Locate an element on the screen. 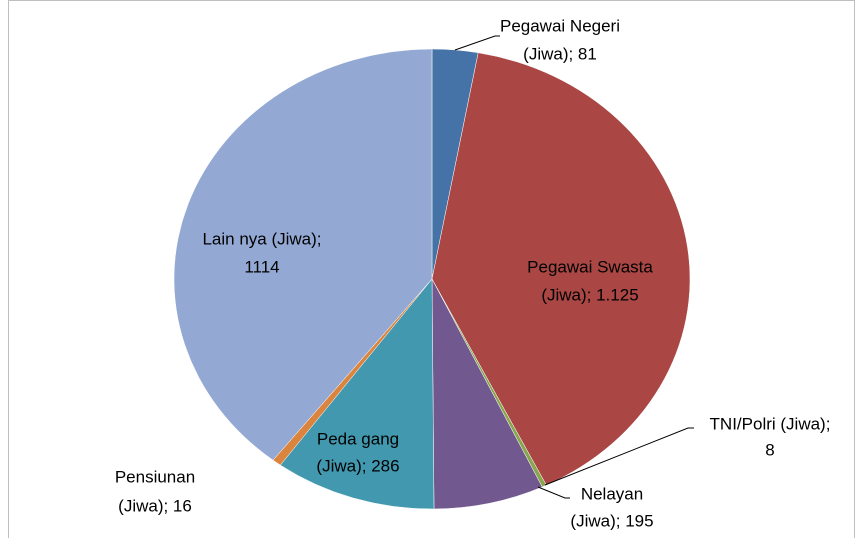 Image resolution: width=861 pixels, height=538 pixels. data-label: (Jiwa); 81 is located at coordinates (560, 53).